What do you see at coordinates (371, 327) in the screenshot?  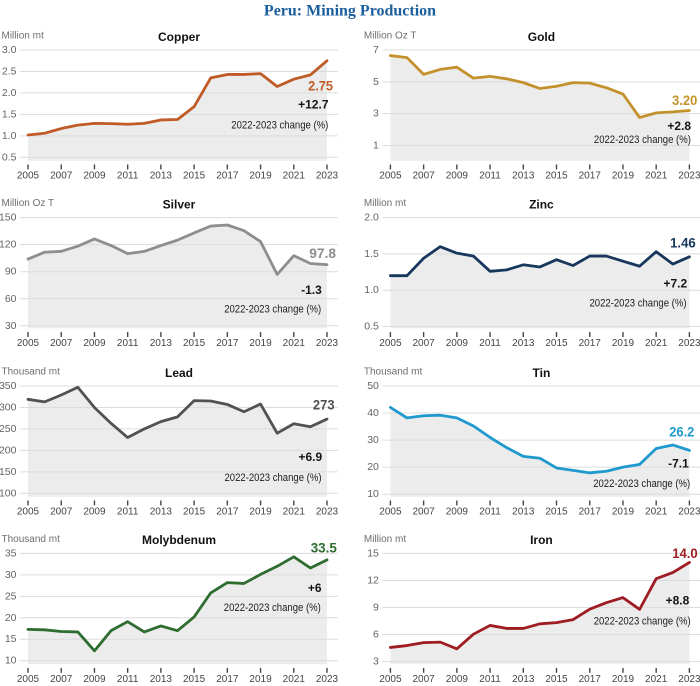 I see `svg-text: 0.5` at bounding box center [371, 327].